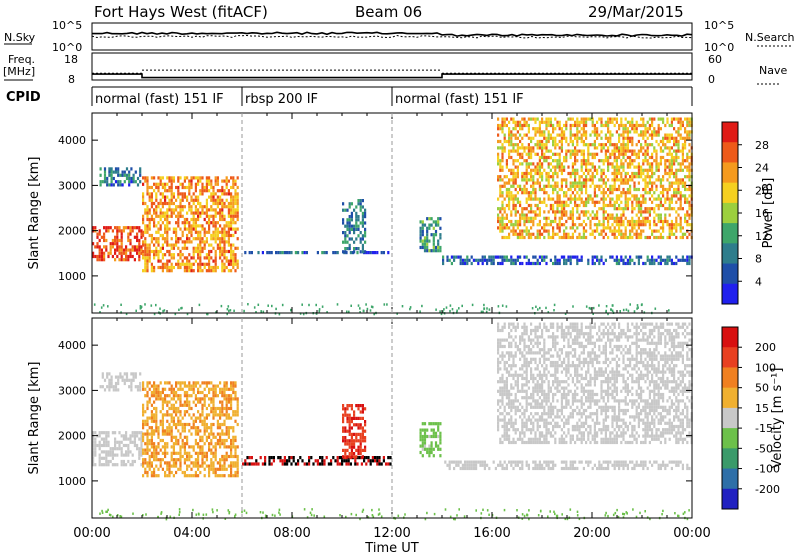 Image resolution: width=800 pixels, height=554 pixels. Describe the element at coordinates (67, 47) in the screenshot. I see `noise-left-tick-low: 10^0` at that location.